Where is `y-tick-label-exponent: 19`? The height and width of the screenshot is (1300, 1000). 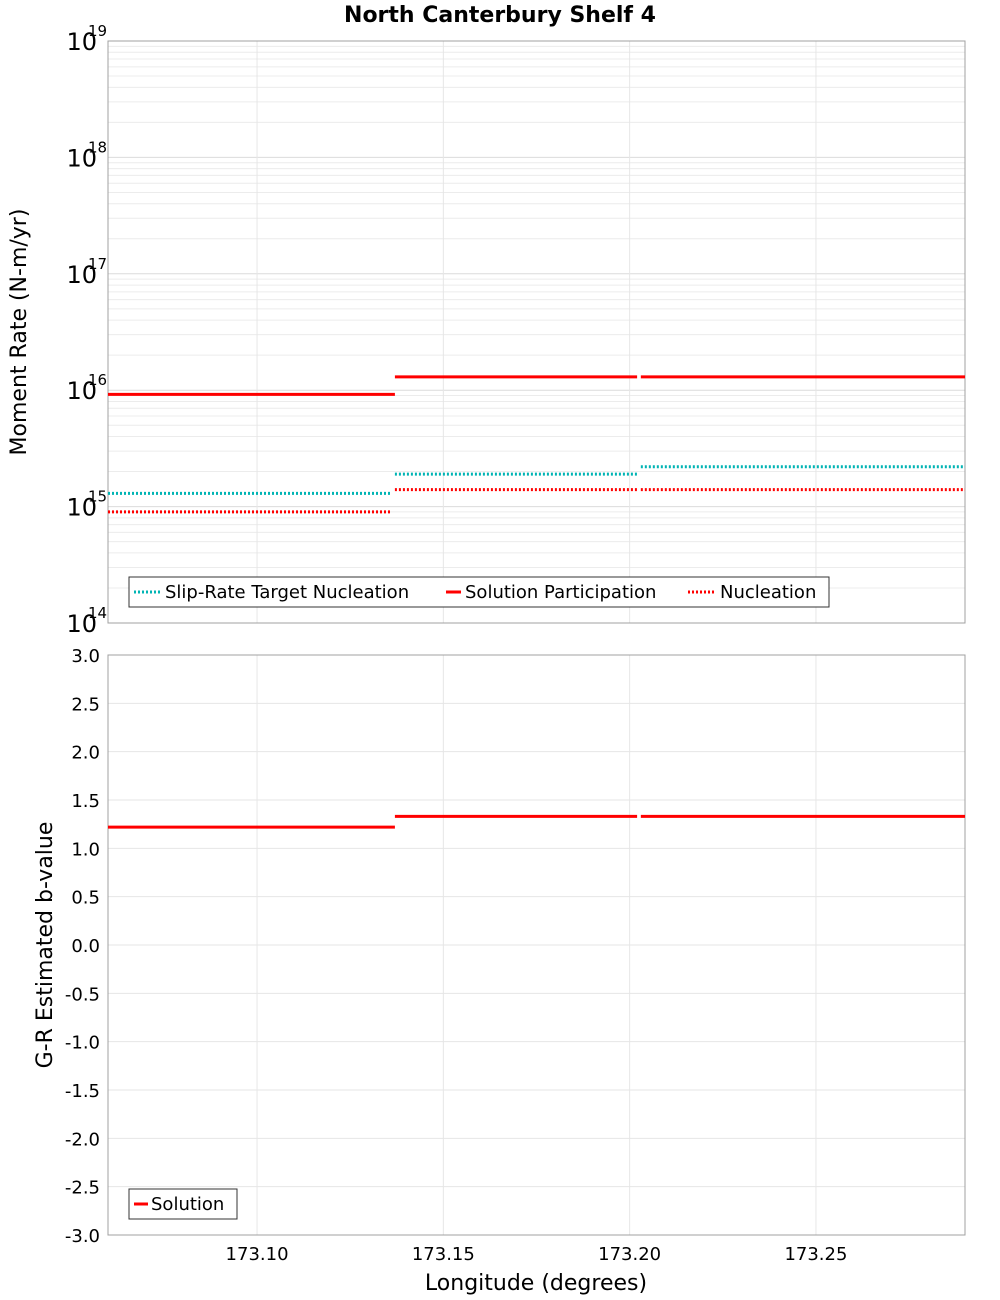 y-tick-label-exponent: 19 is located at coordinates (97, 31).